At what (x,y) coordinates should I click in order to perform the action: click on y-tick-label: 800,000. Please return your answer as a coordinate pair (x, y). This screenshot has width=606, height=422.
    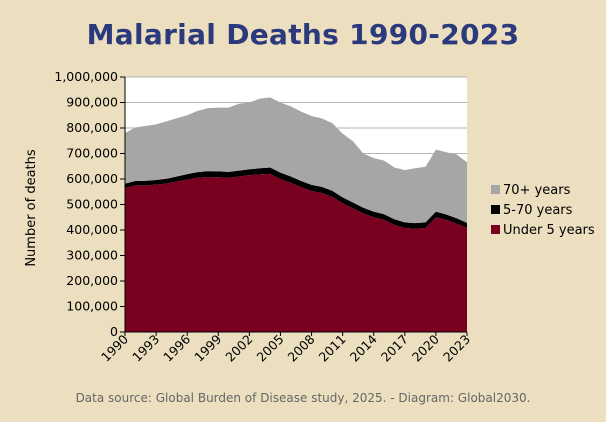
    Looking at the image, I should click on (92, 127).